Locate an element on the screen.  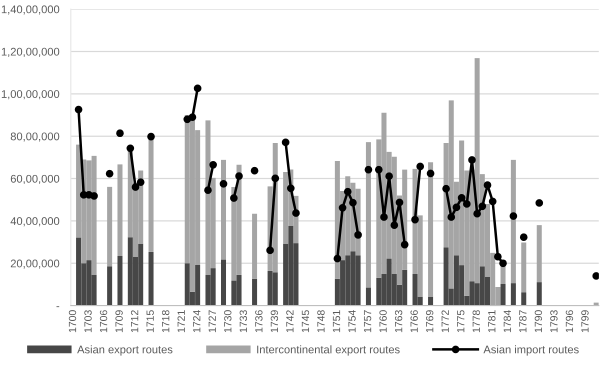
x-tick-label: 1736 is located at coordinates (259, 321).